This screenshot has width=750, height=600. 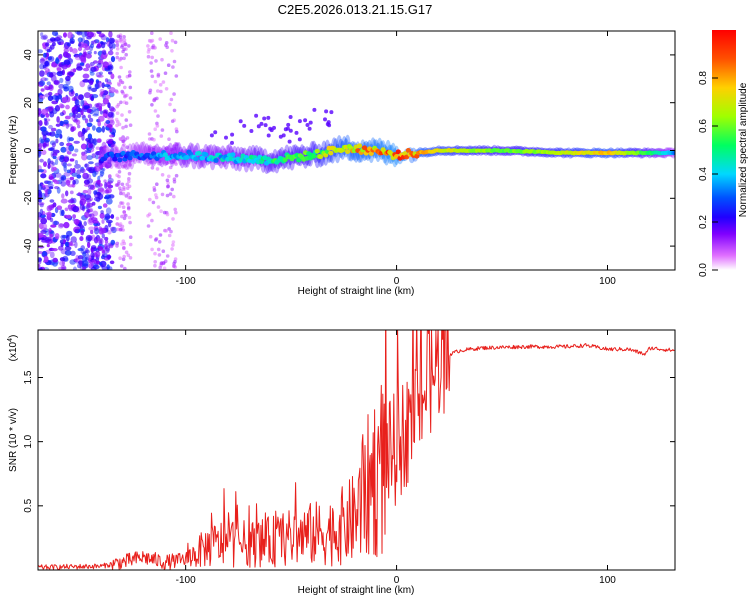 I want to click on y-tick-label: 1.0, so click(x=28, y=441).